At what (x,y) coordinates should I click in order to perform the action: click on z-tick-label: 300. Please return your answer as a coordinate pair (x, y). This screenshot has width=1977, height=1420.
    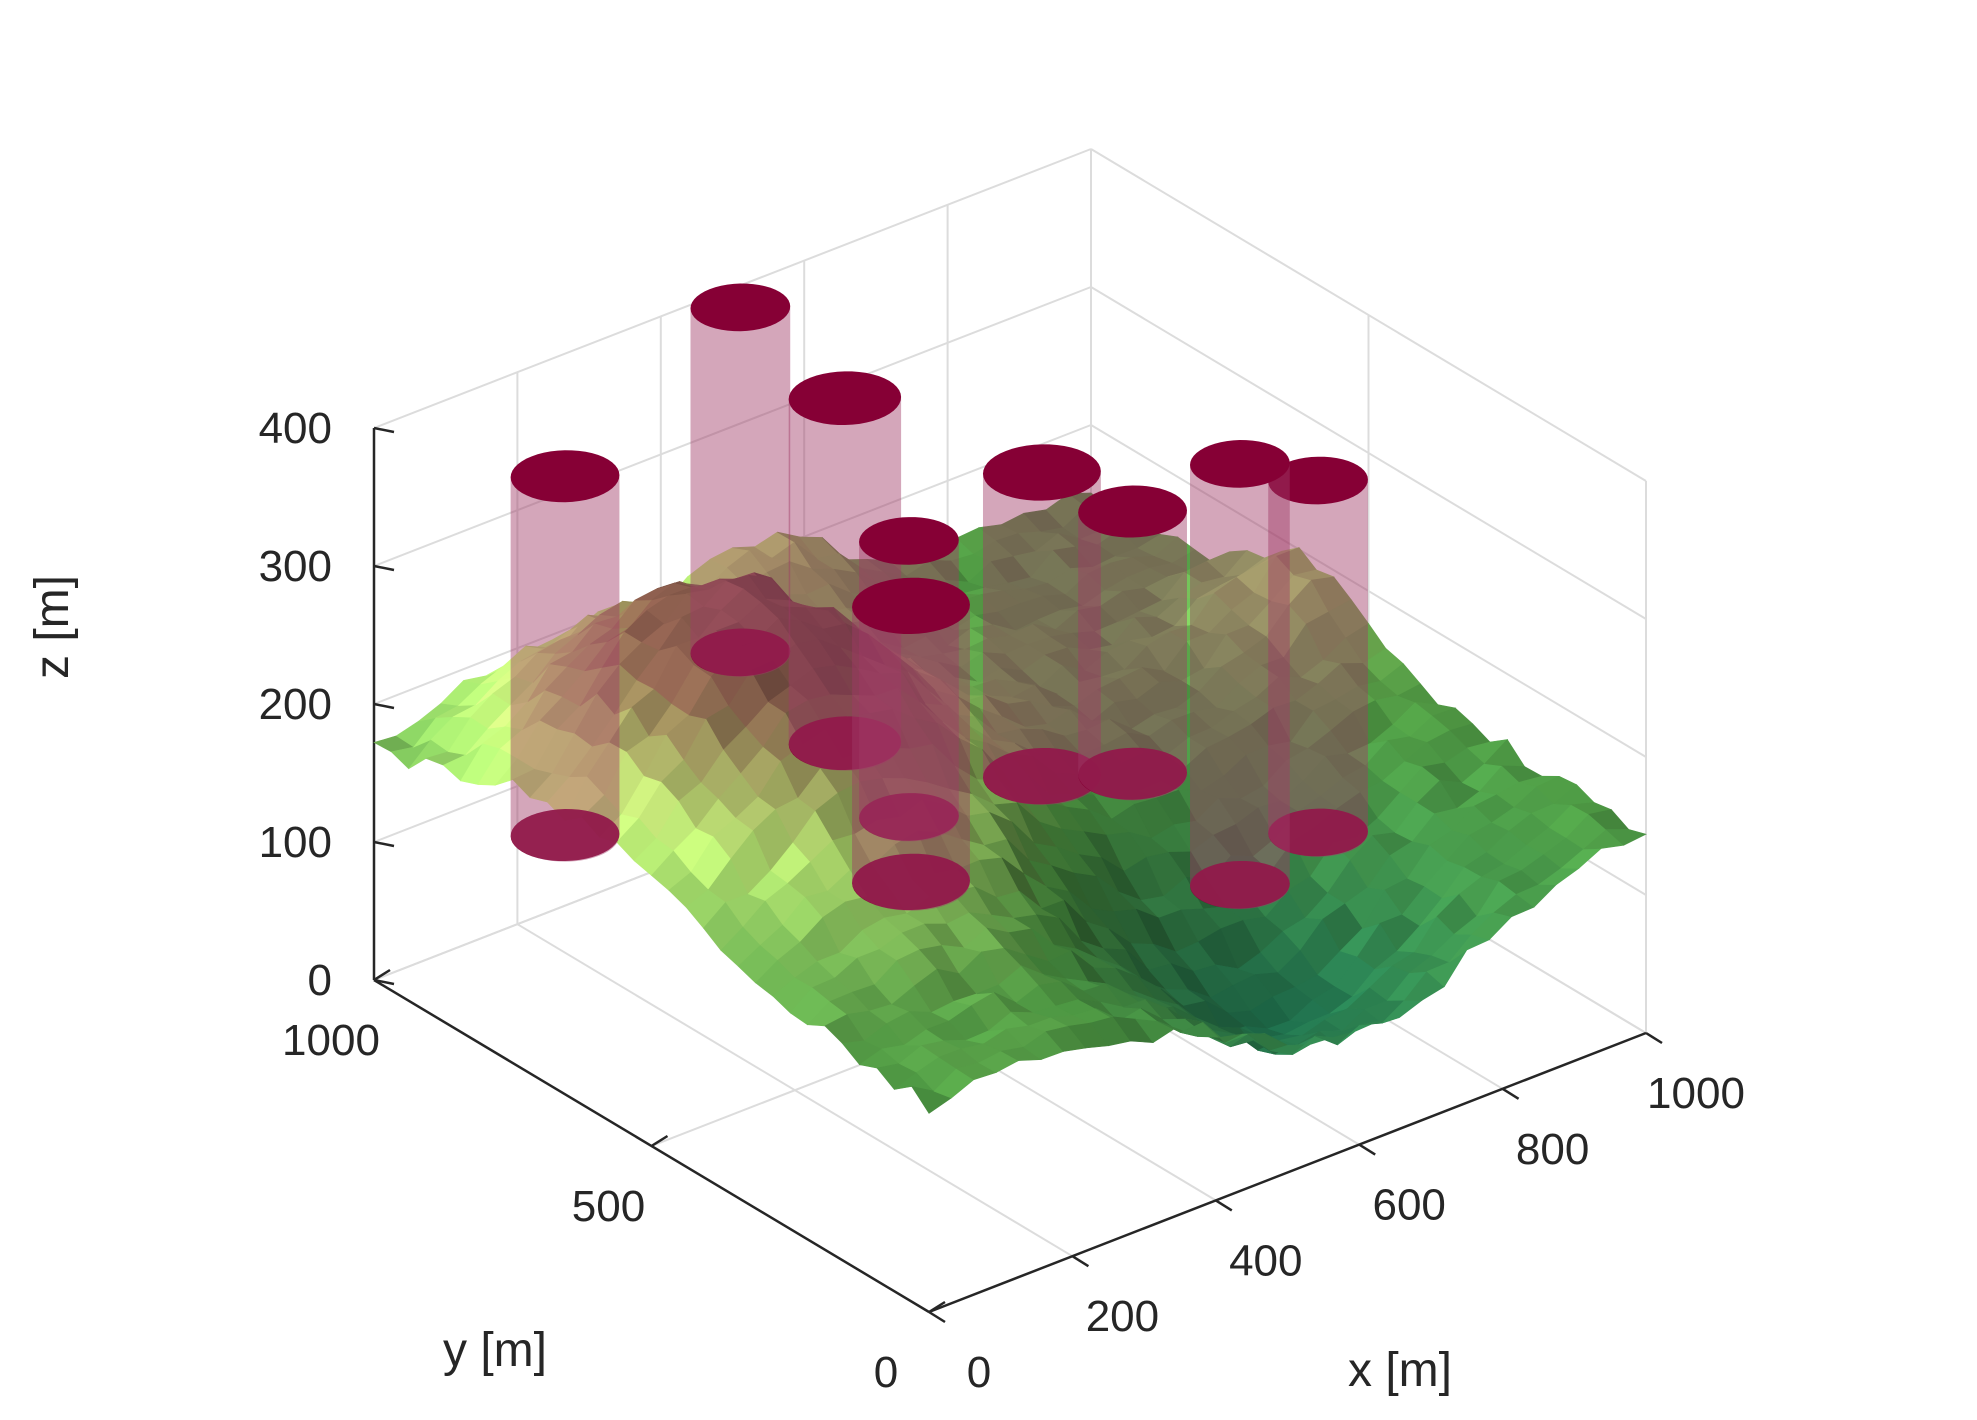
    Looking at the image, I should click on (295, 566).